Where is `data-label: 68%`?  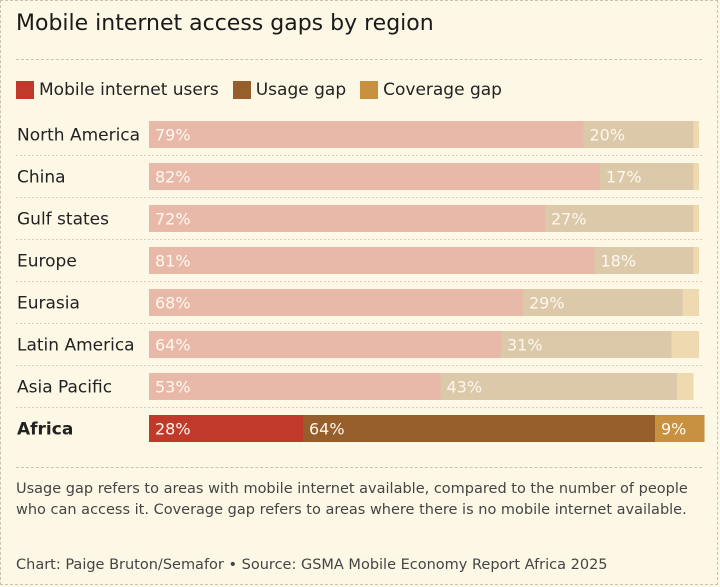 data-label: 68% is located at coordinates (173, 303).